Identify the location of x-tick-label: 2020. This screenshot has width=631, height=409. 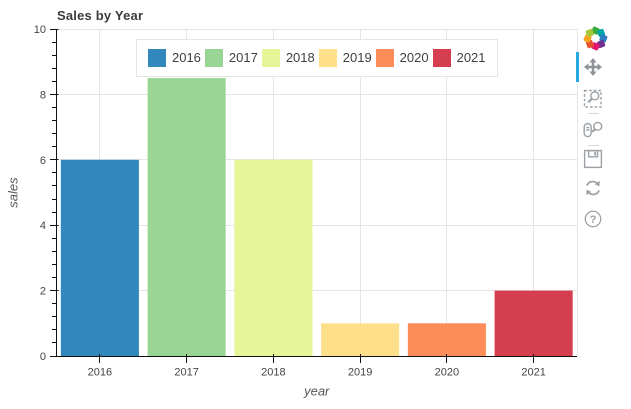
(447, 373).